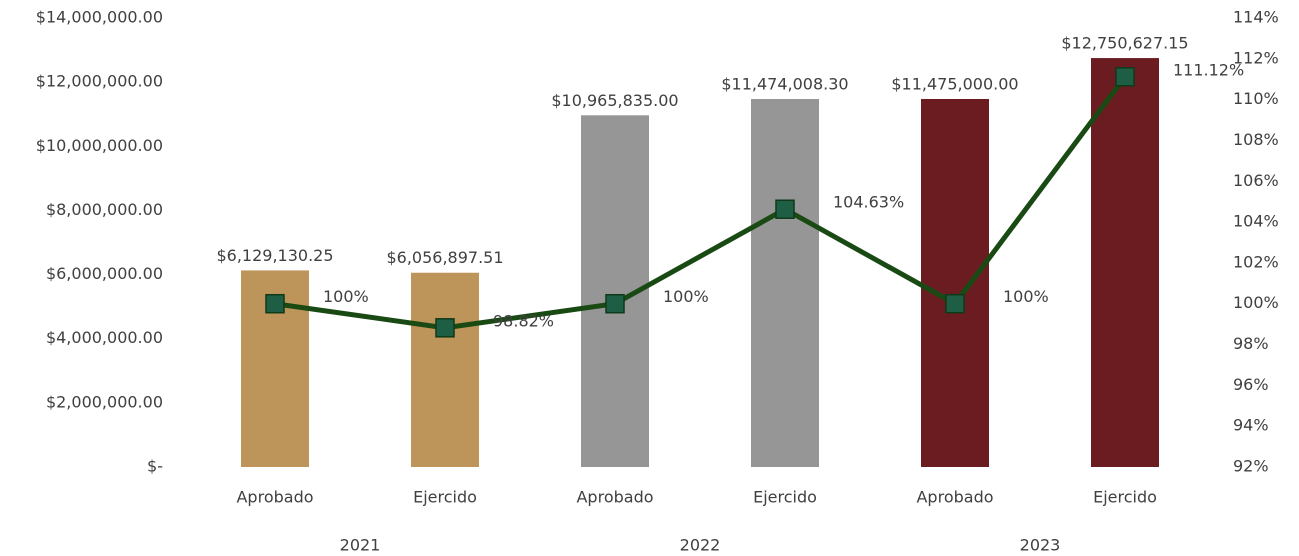 The width and height of the screenshot is (1299, 556). Describe the element at coordinates (104, 401) in the screenshot. I see `y-tick-label: $2,000,000.00` at that location.